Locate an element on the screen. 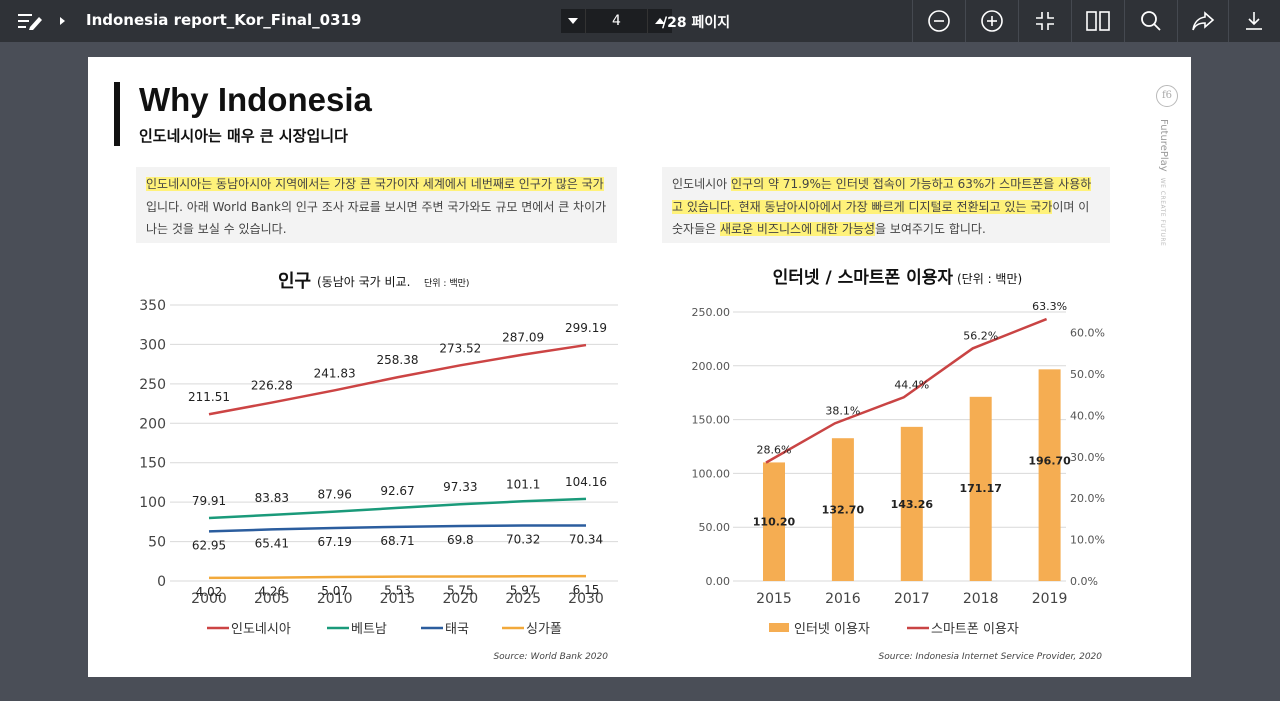  y-tick-label: 300 is located at coordinates (152, 345).